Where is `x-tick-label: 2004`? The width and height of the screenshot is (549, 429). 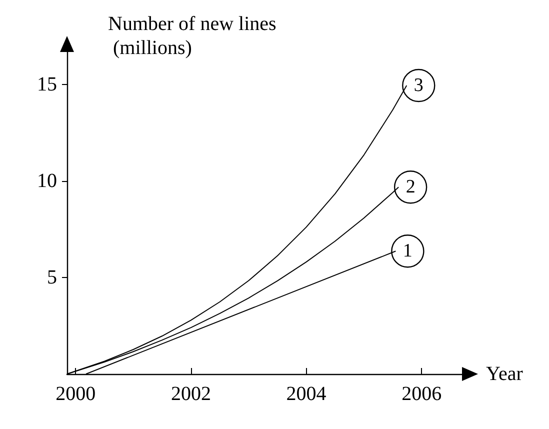 x-tick-label: 2004 is located at coordinates (306, 394).